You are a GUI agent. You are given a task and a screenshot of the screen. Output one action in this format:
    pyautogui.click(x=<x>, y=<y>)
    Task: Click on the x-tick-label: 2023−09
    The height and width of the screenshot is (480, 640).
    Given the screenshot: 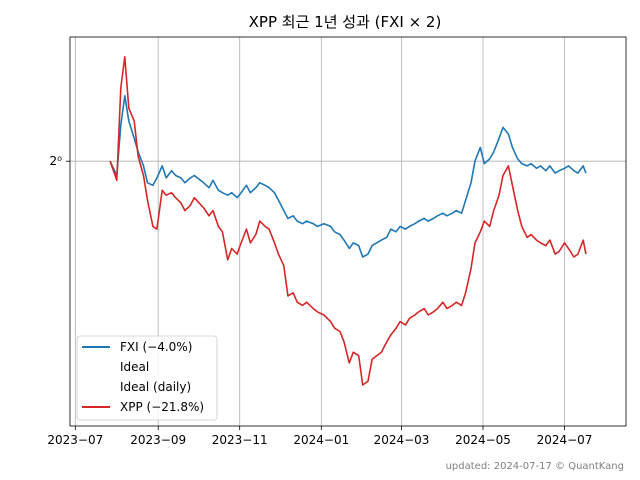 What is the action you would take?
    pyautogui.click(x=158, y=440)
    